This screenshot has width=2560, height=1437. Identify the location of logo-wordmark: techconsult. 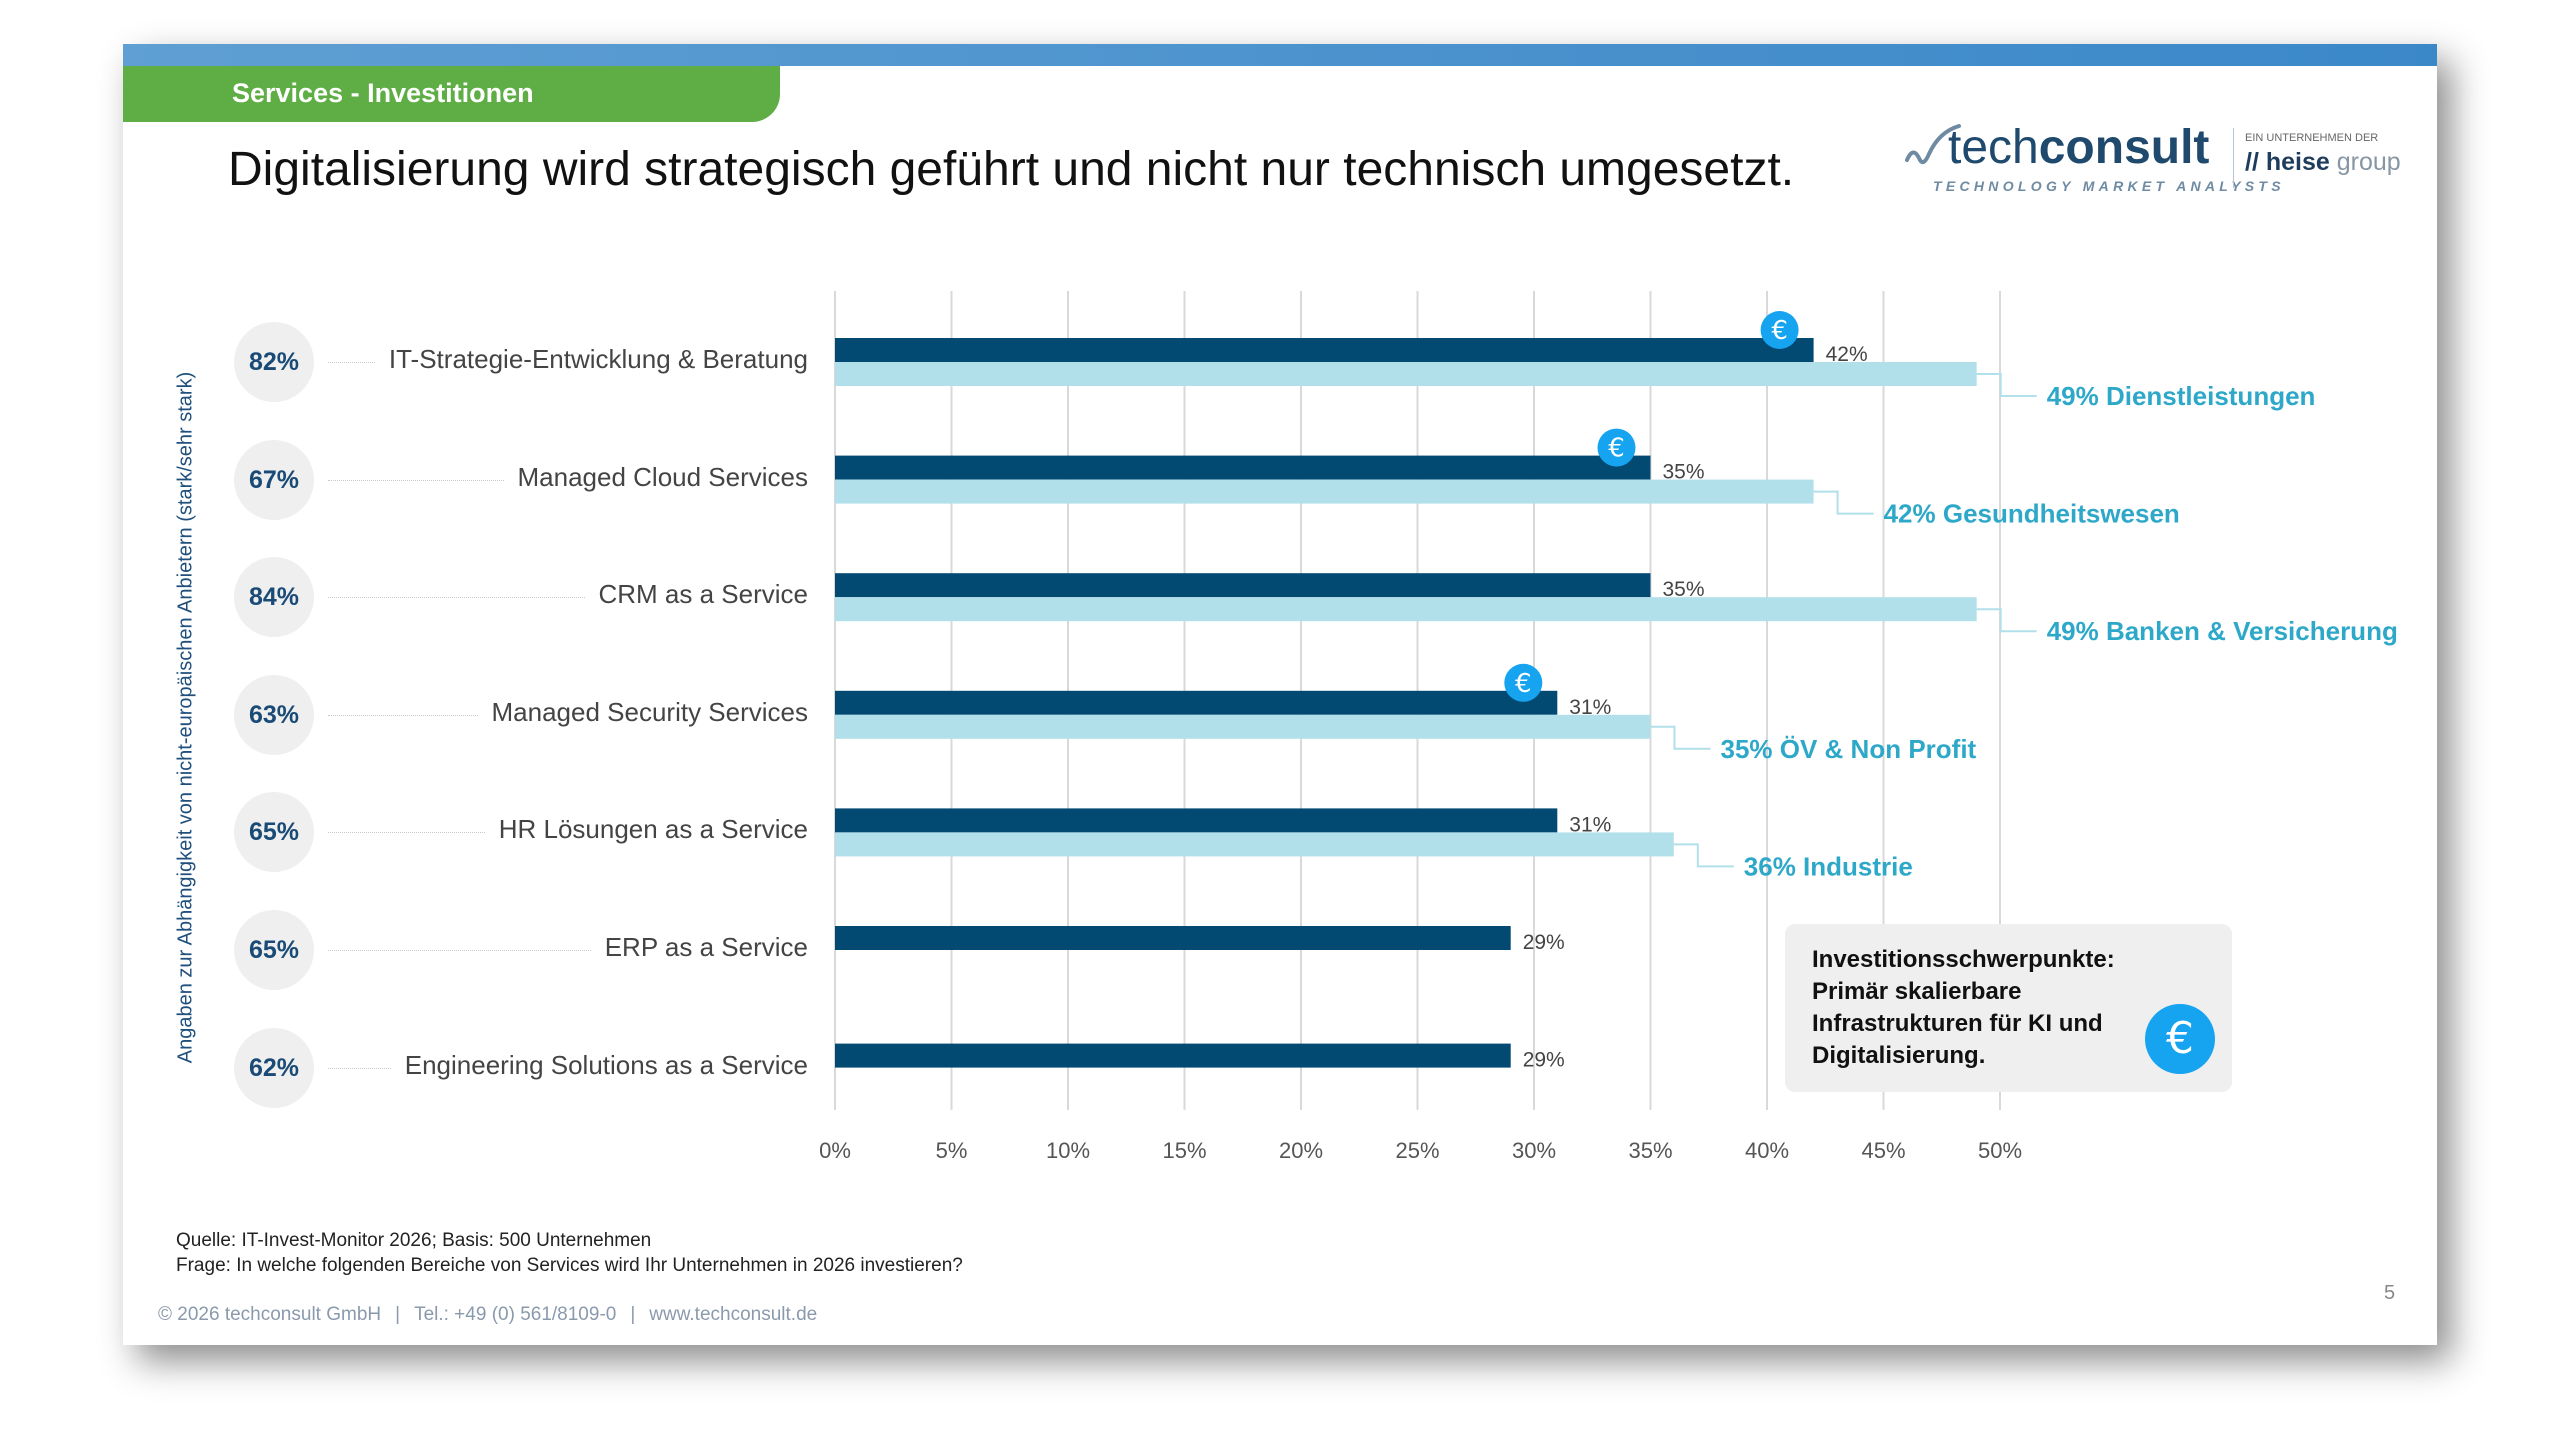
(2078, 147).